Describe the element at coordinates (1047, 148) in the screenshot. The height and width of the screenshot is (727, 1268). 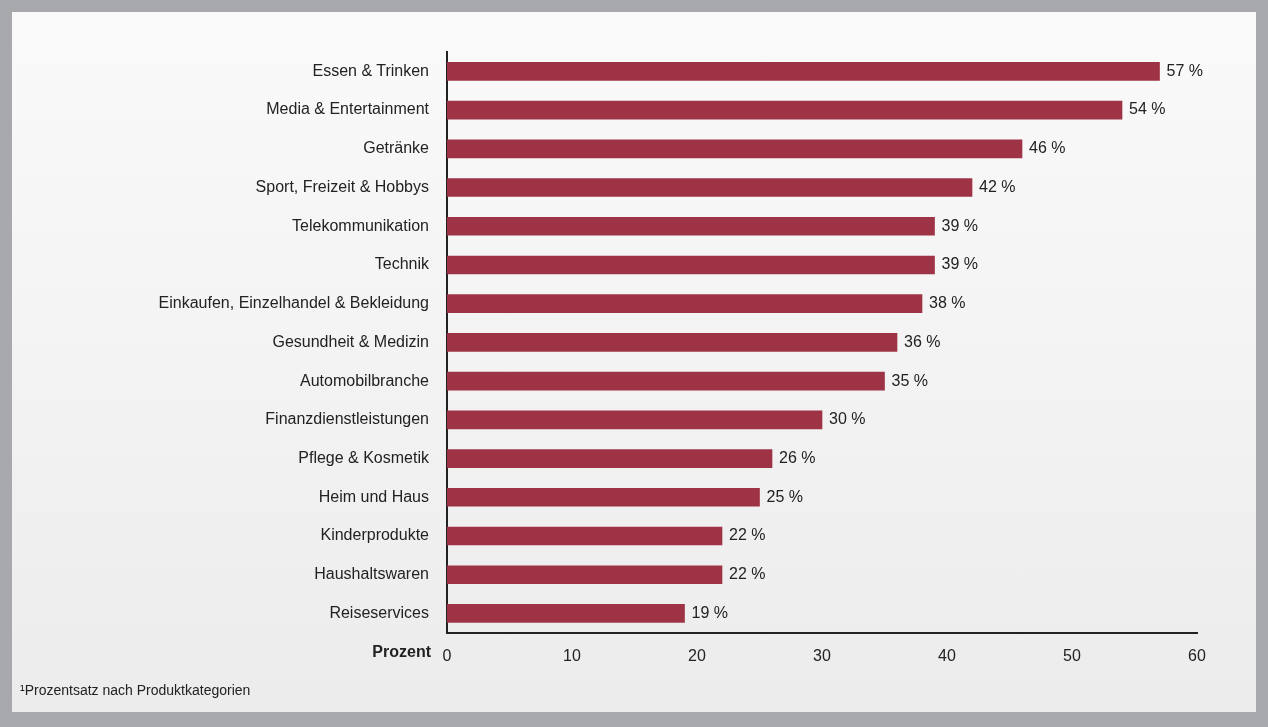
I see `data-label: 46 %` at that location.